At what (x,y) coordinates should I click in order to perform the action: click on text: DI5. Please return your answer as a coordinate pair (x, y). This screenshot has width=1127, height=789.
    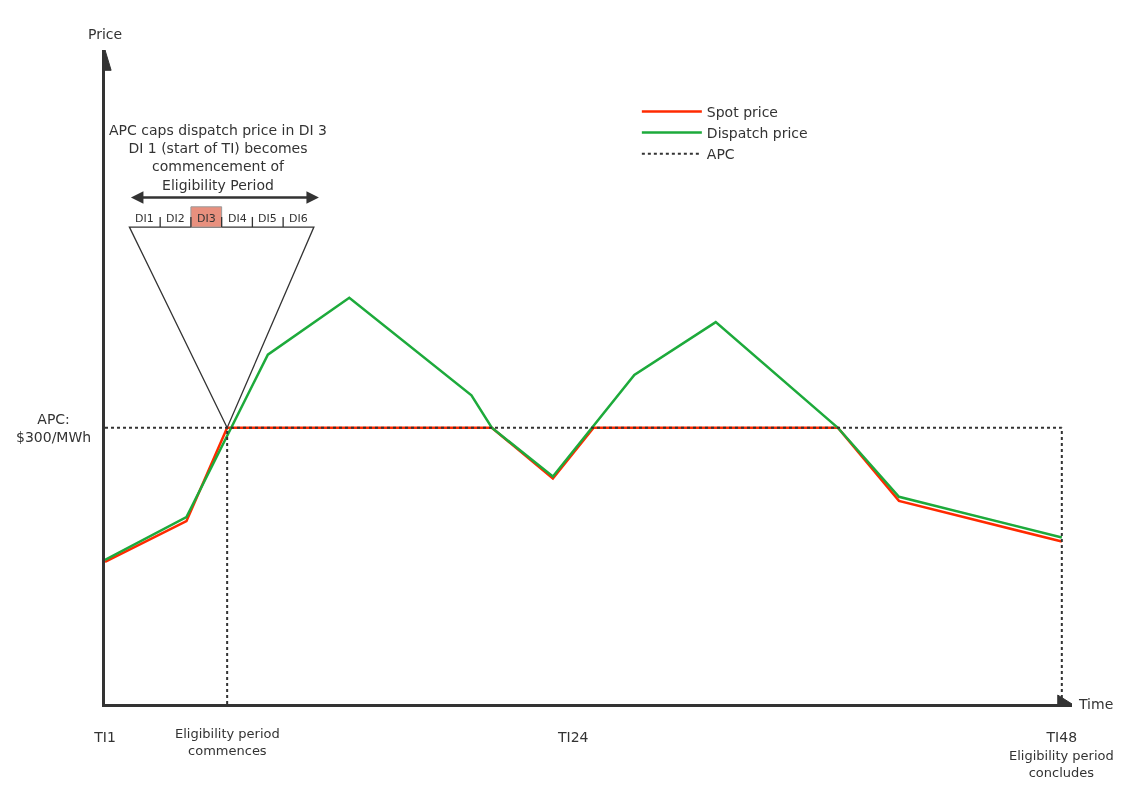
    Looking at the image, I should click on (267, 218).